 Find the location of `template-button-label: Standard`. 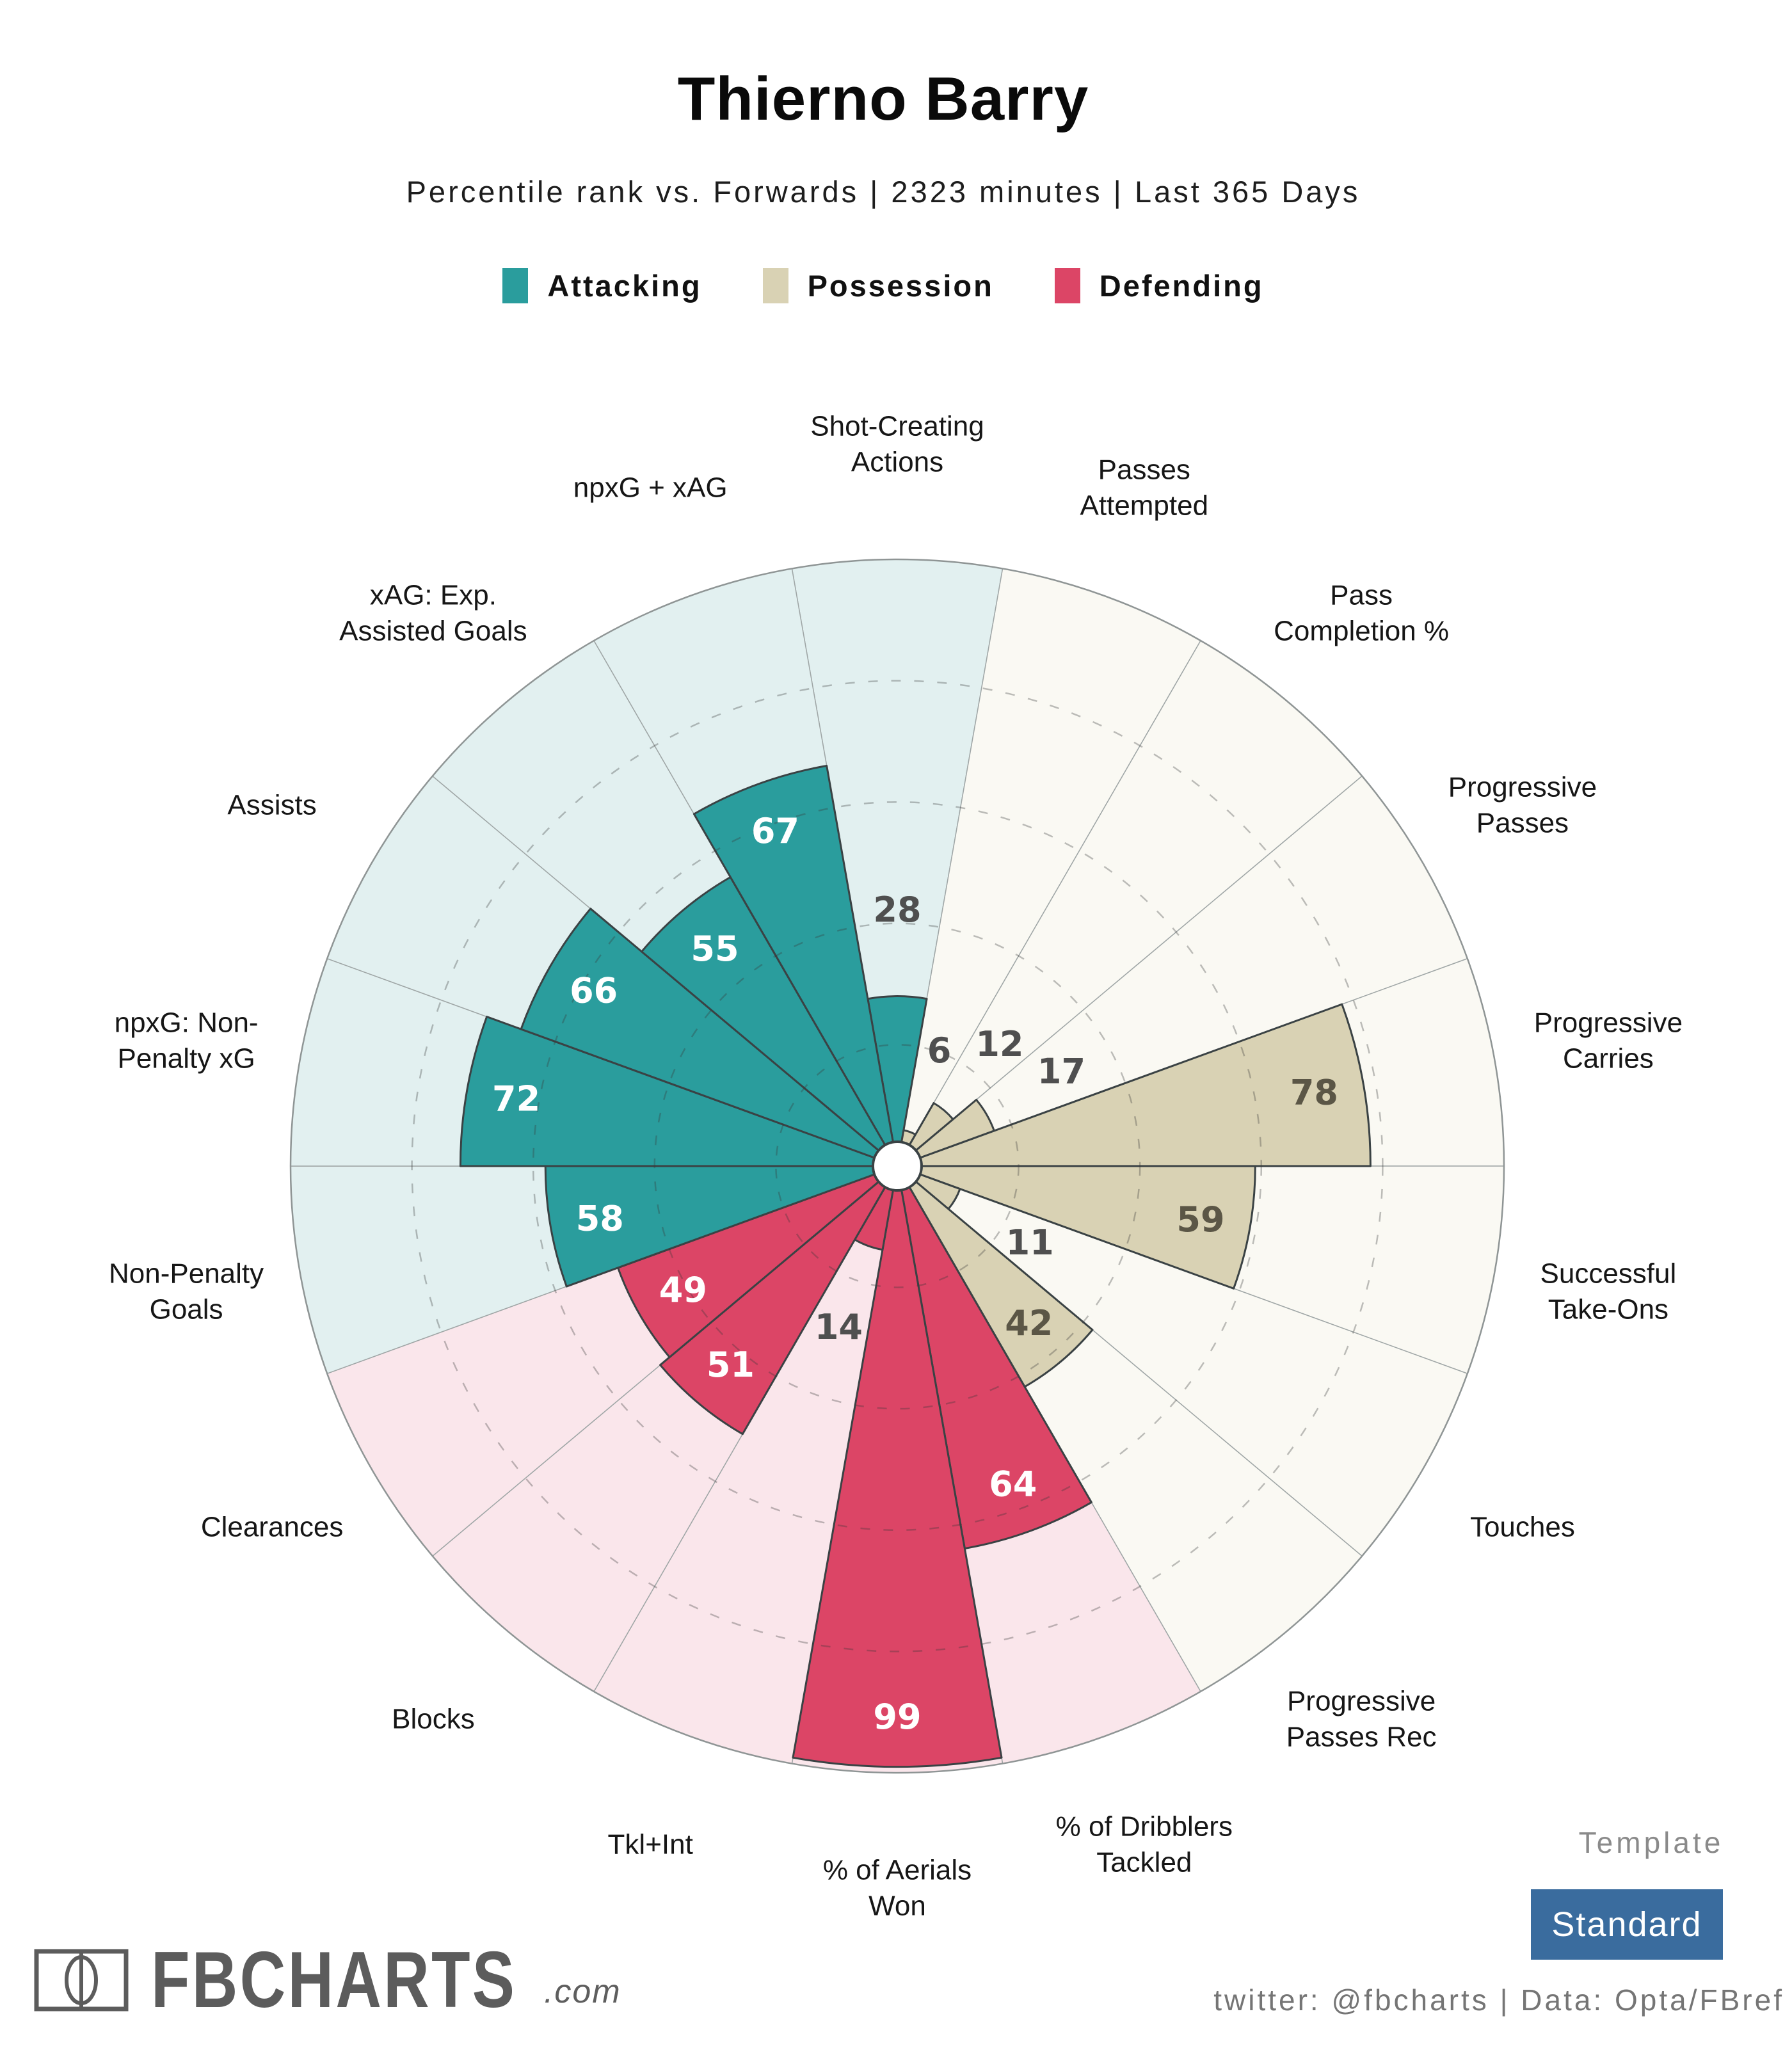

template-button-label: Standard is located at coordinates (1626, 1924).